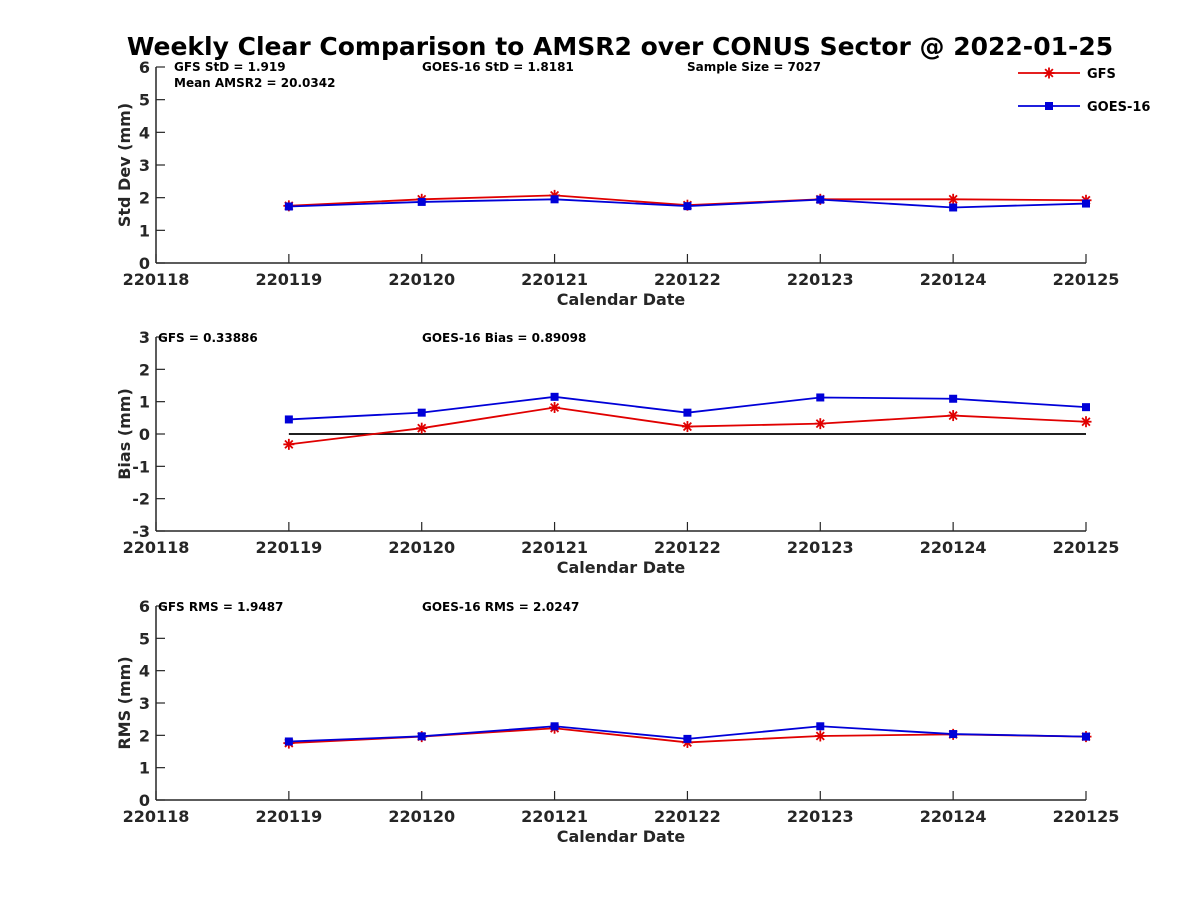 This screenshot has width=1200, height=904. Describe the element at coordinates (141, 531) in the screenshot. I see `y-tick-label: -3` at that location.